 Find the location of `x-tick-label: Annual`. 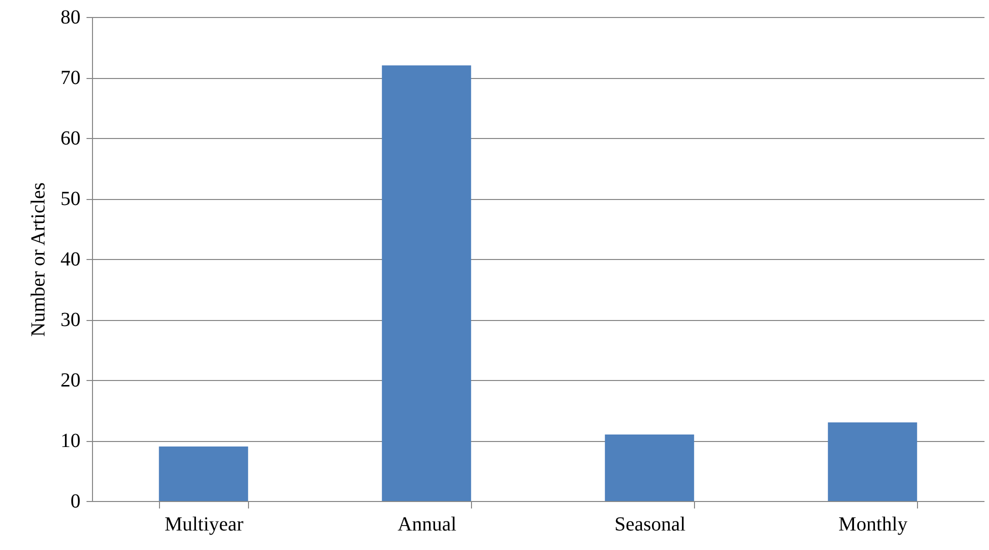

x-tick-label: Annual is located at coordinates (427, 525).